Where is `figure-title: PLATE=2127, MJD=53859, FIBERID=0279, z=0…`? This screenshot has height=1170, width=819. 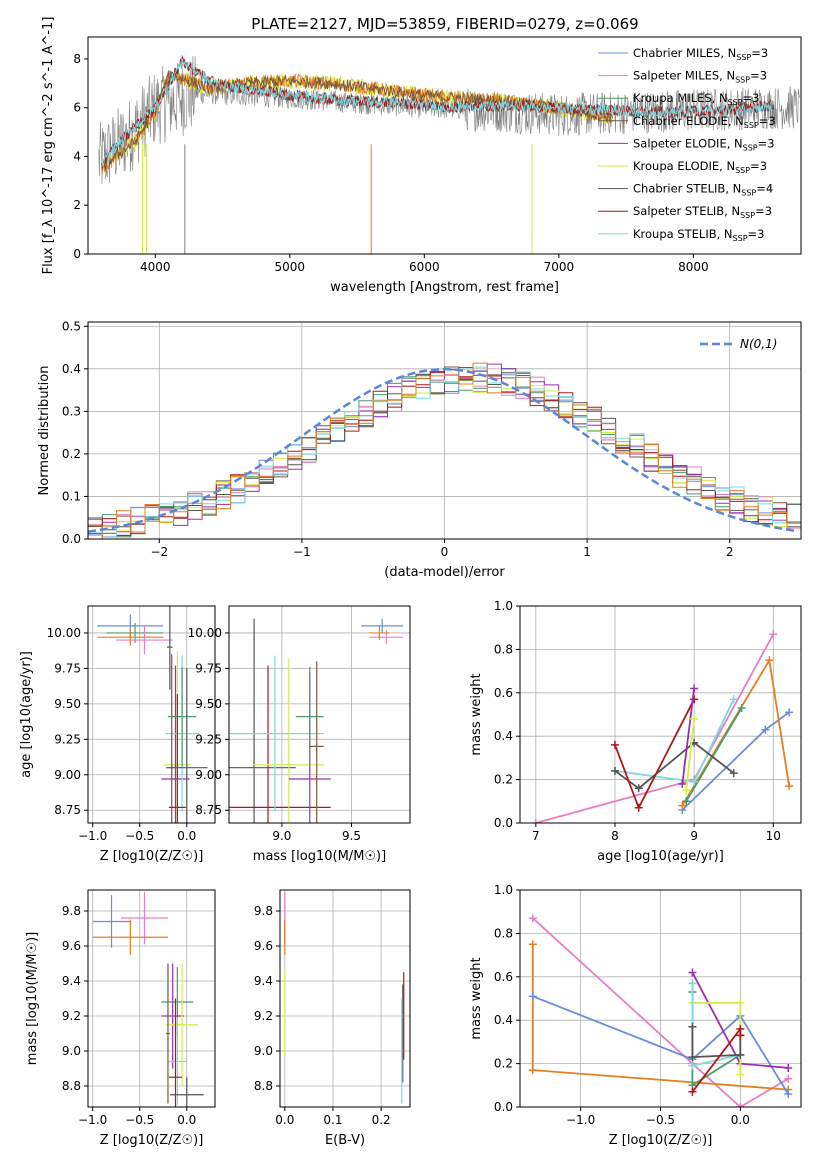
figure-title: PLATE=2127, MJD=53859, FIBERID=0279, z=0… is located at coordinates (444, 24).